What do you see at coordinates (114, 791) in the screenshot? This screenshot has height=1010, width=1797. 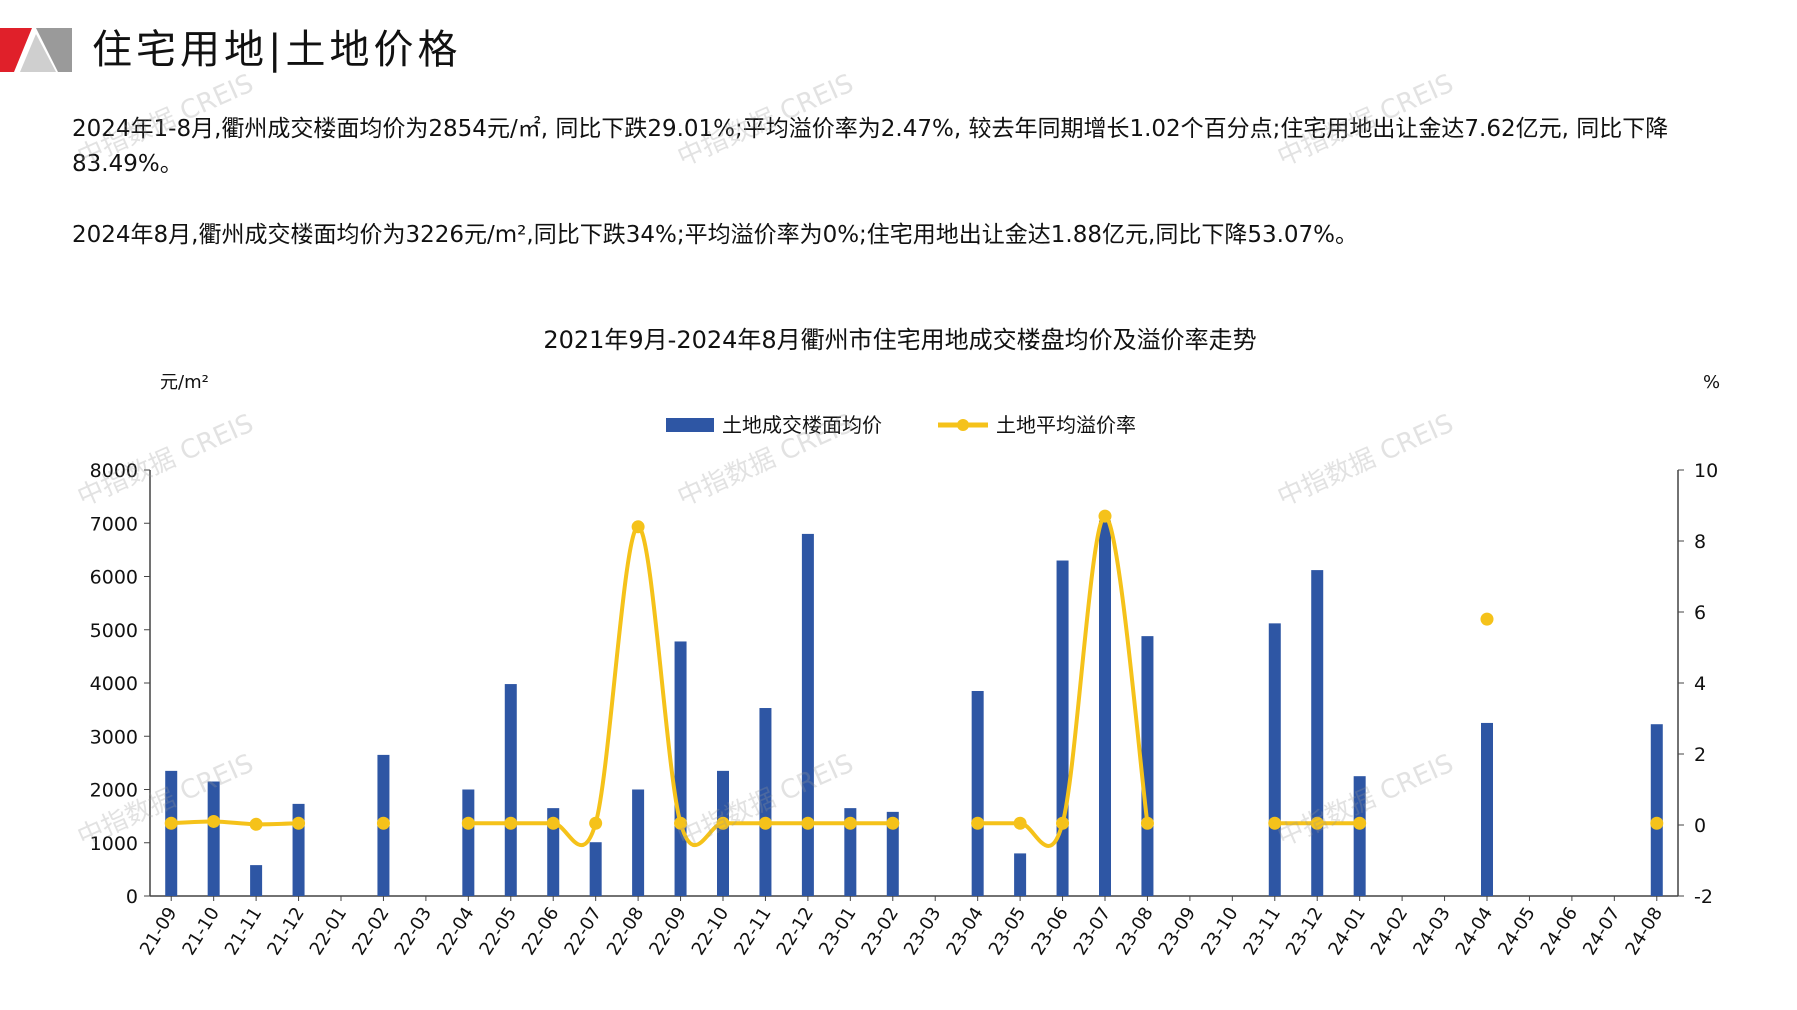 I see `left-tick-label: 2000` at bounding box center [114, 791].